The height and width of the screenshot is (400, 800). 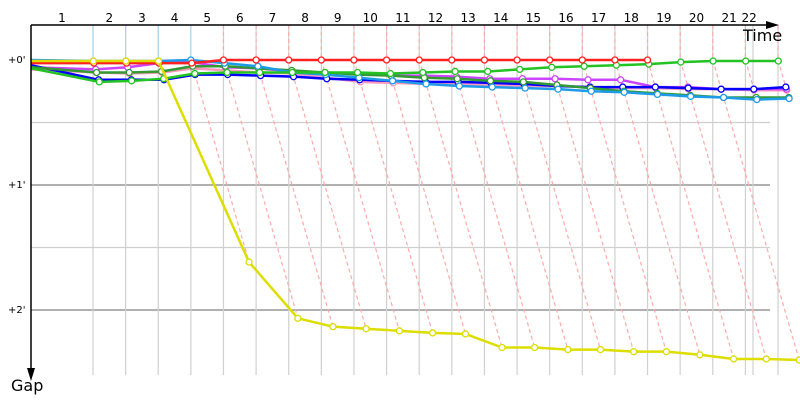 I want to click on x-tick-label: 8, so click(x=305, y=18).